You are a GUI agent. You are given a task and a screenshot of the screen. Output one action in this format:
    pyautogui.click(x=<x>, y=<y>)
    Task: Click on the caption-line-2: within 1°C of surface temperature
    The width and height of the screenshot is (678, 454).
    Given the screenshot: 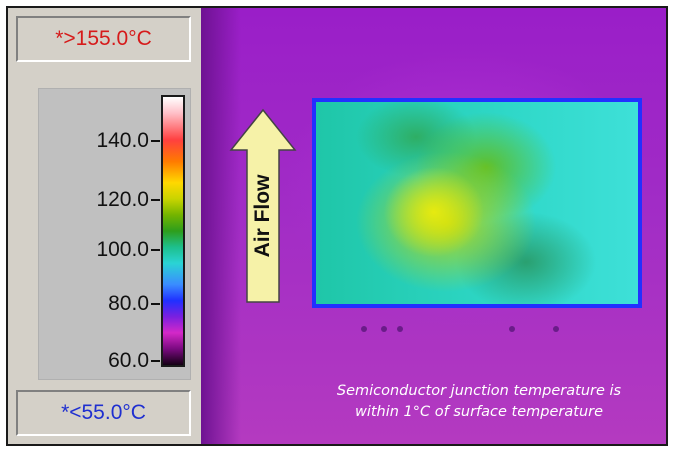 What is the action you would take?
    pyautogui.click(x=479, y=412)
    